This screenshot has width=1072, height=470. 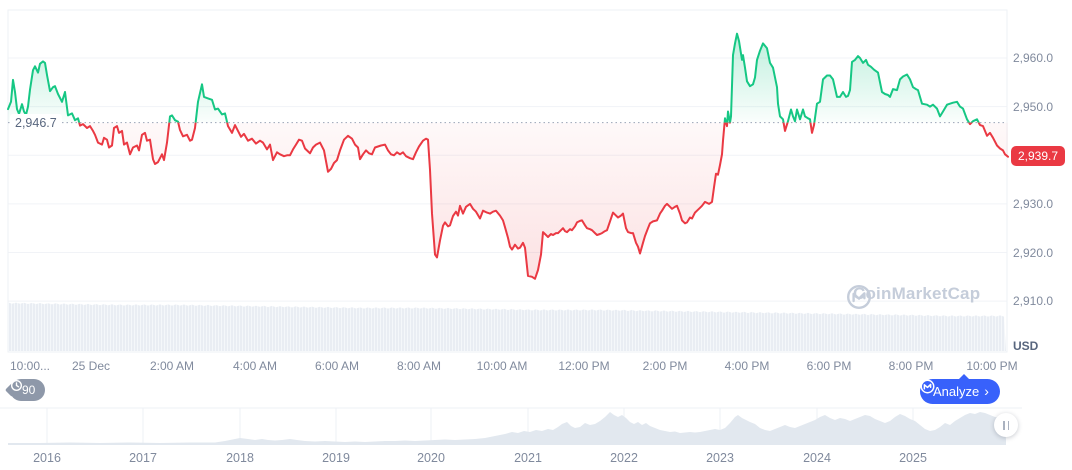 What do you see at coordinates (502, 366) in the screenshot?
I see `time-axis-label: 10:00 AM` at bounding box center [502, 366].